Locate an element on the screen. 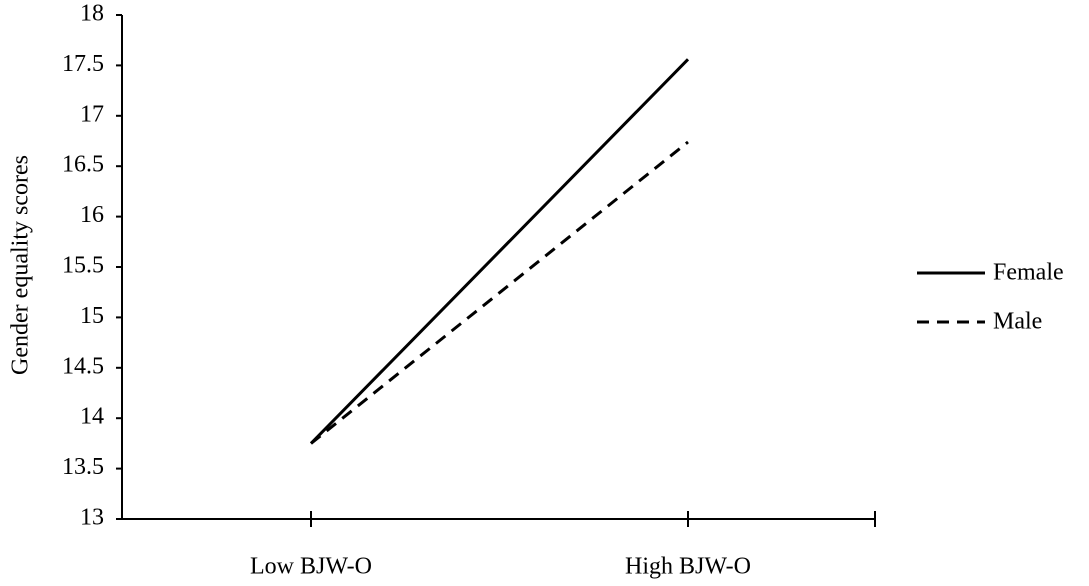 The height and width of the screenshot is (586, 1089). y-tick-label: 17.5 is located at coordinates (83, 64).